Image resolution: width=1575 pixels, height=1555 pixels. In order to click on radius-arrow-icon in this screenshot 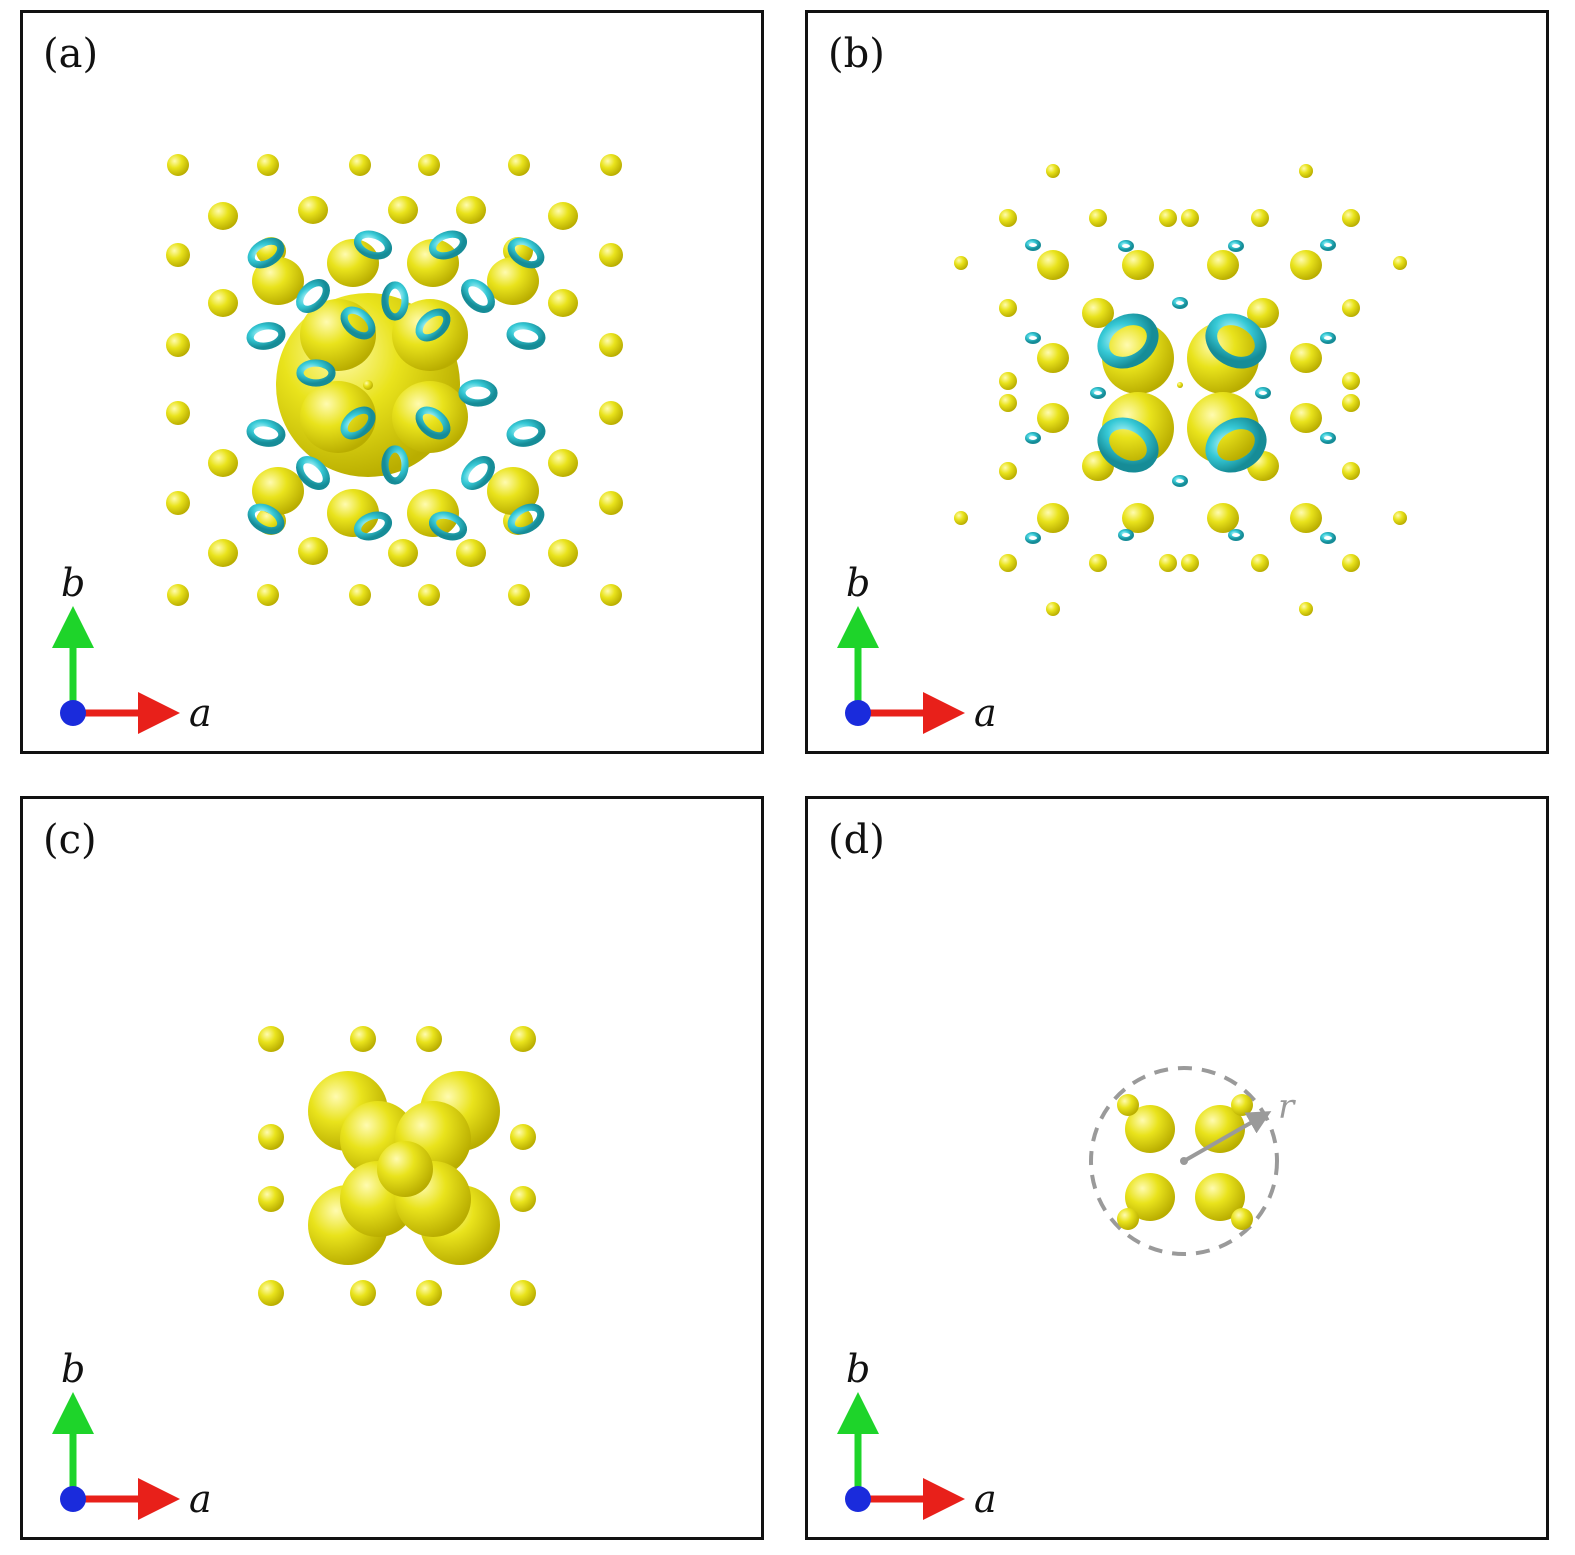, I will do `click(1227, 1137)`.